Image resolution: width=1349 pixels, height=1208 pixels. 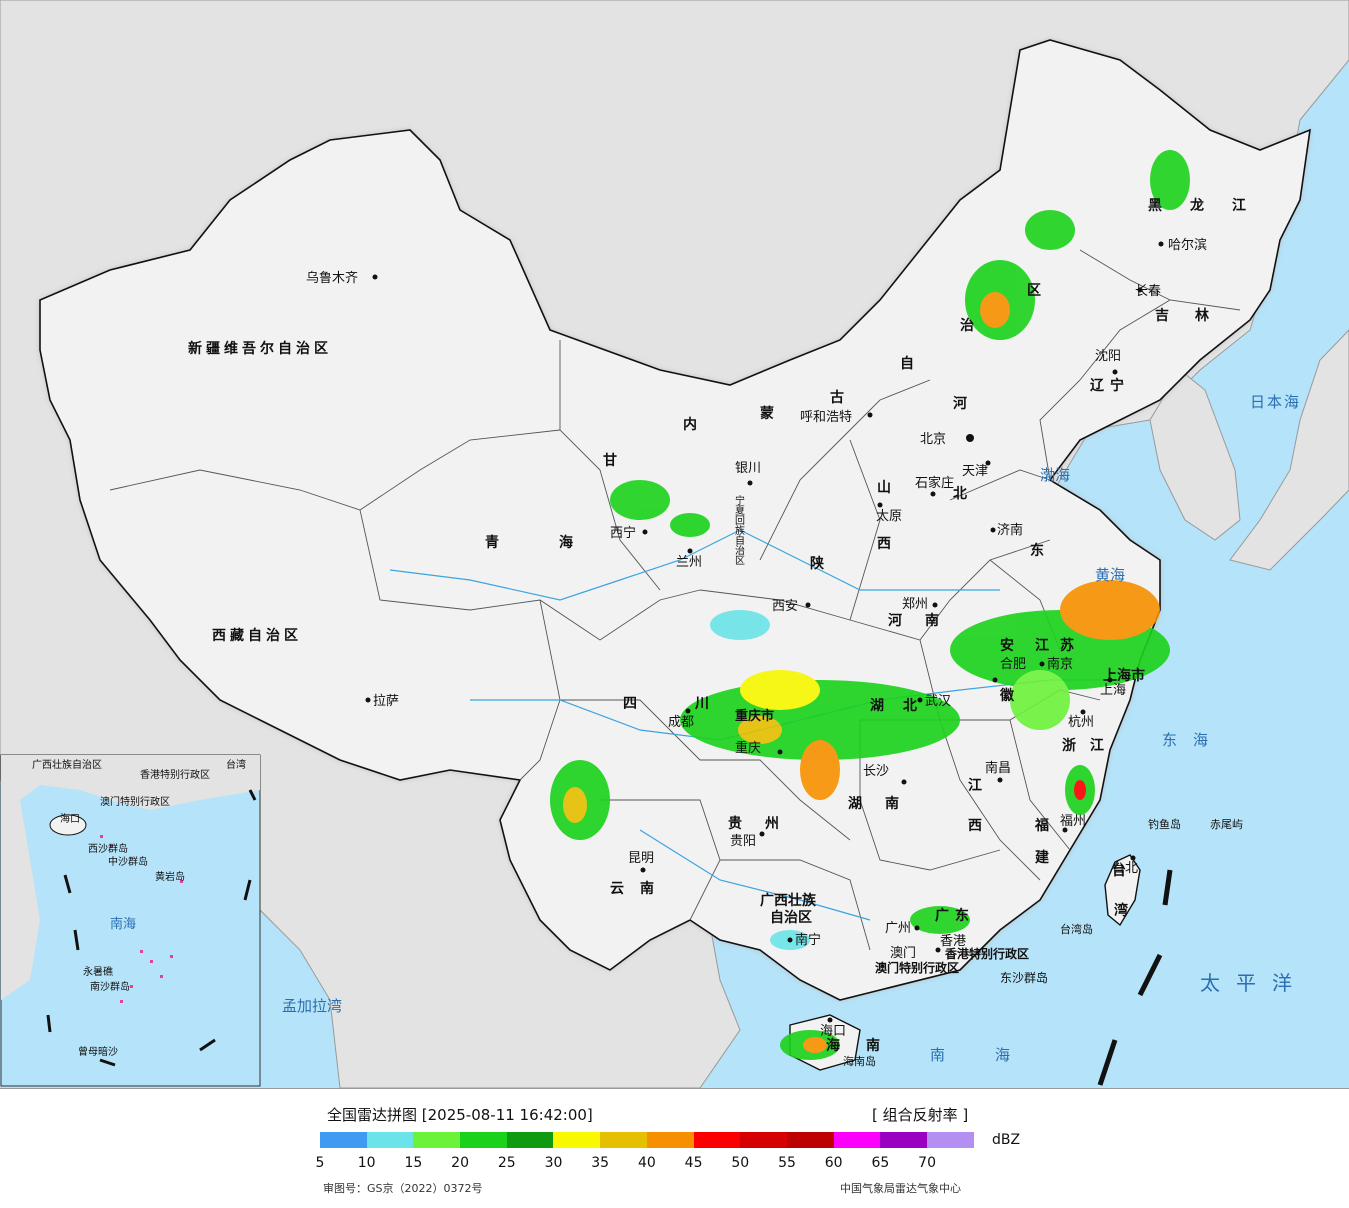 I want to click on label-guang: 广, so click(x=942, y=915).